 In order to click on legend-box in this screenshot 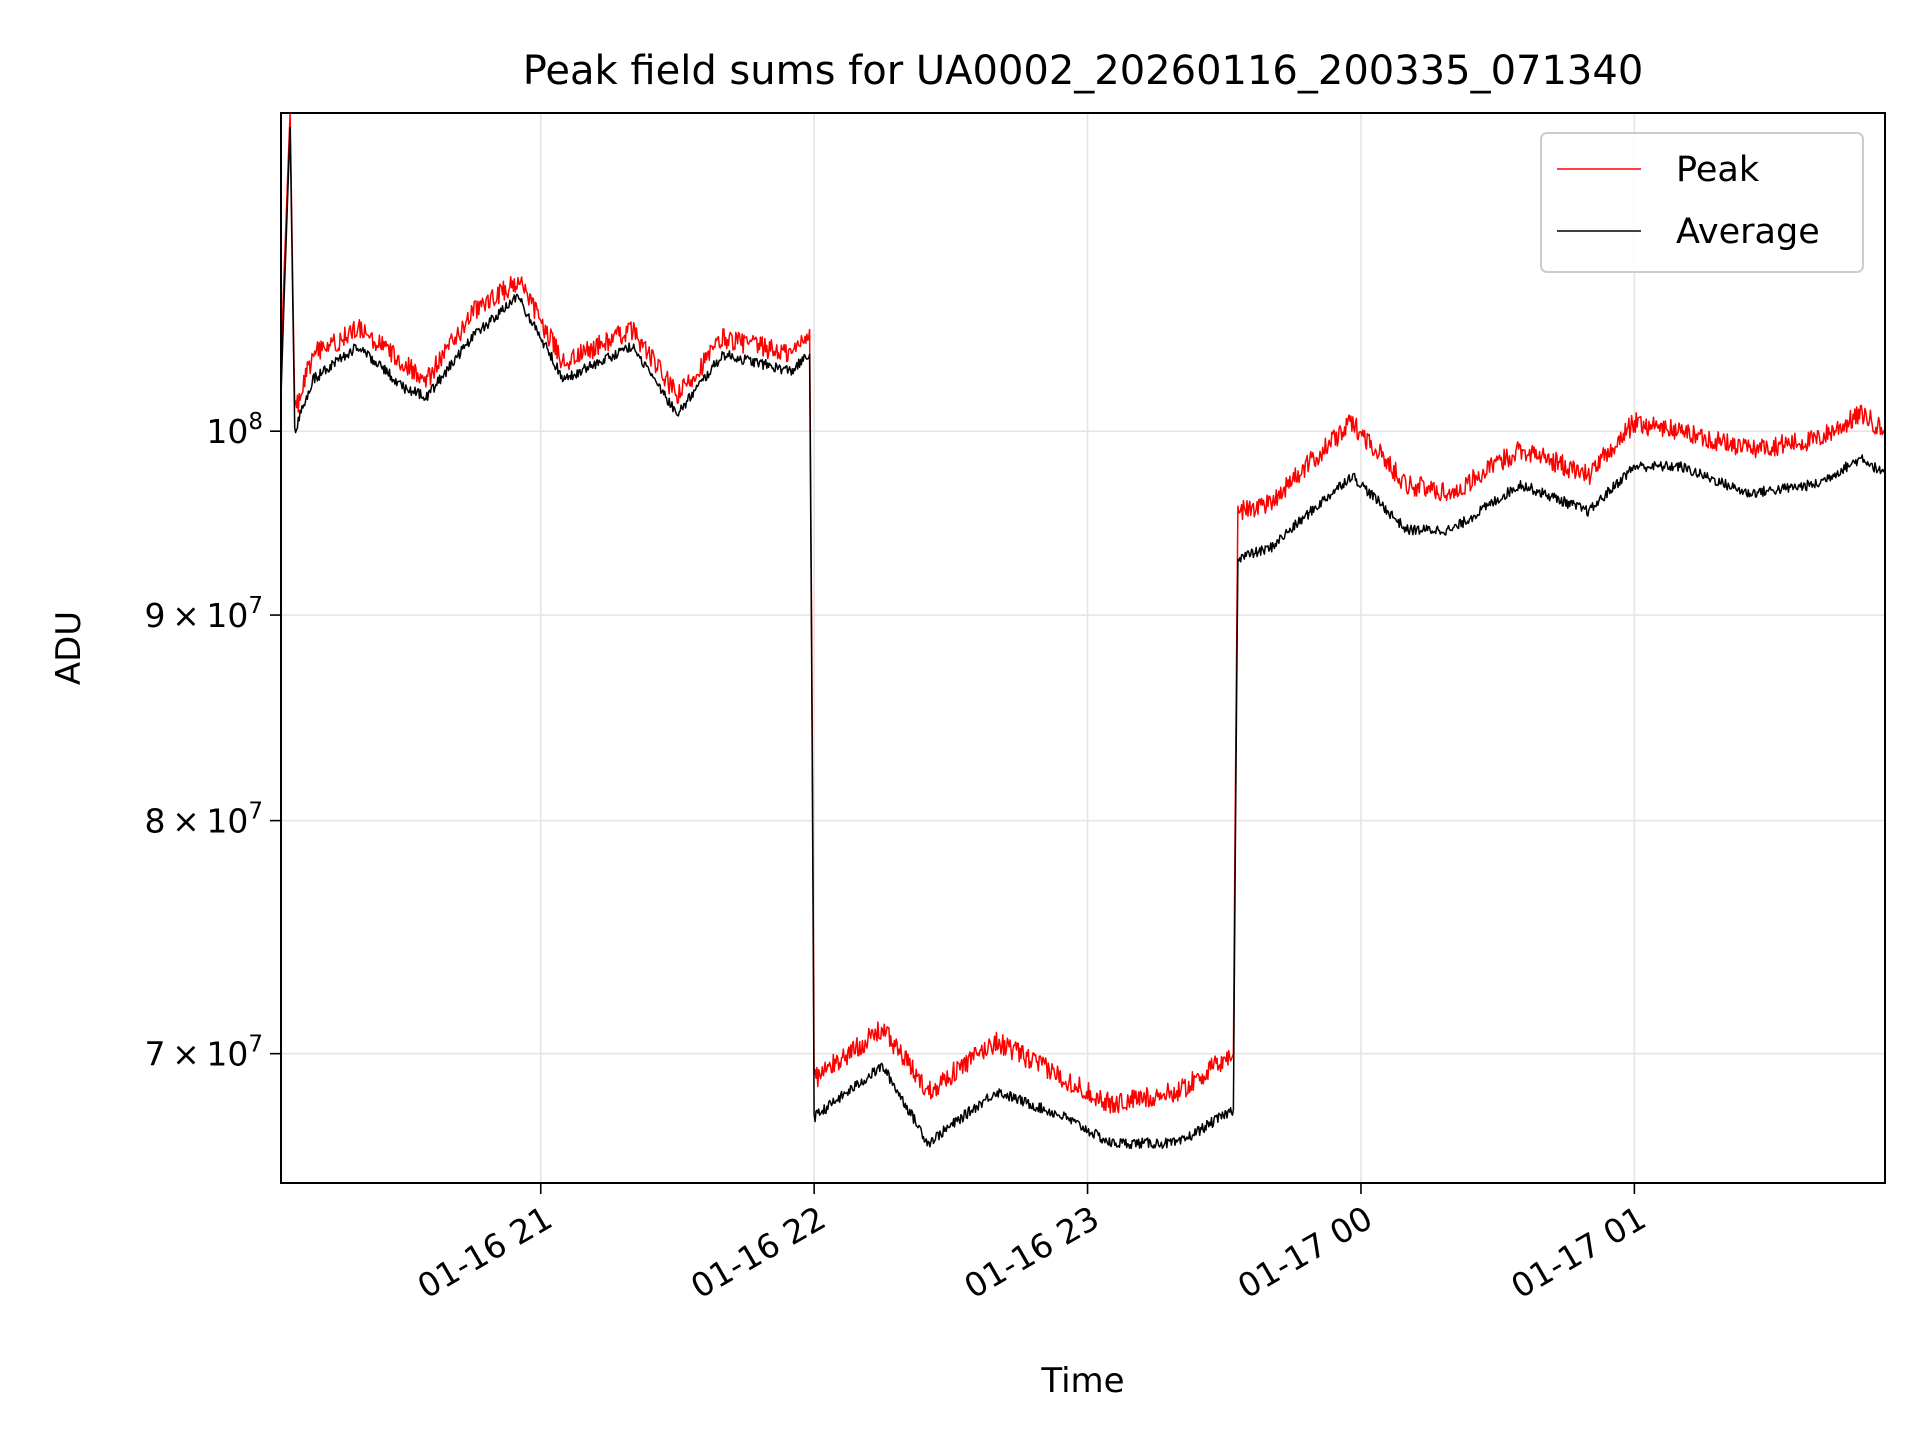, I will do `click(1702, 202)`.